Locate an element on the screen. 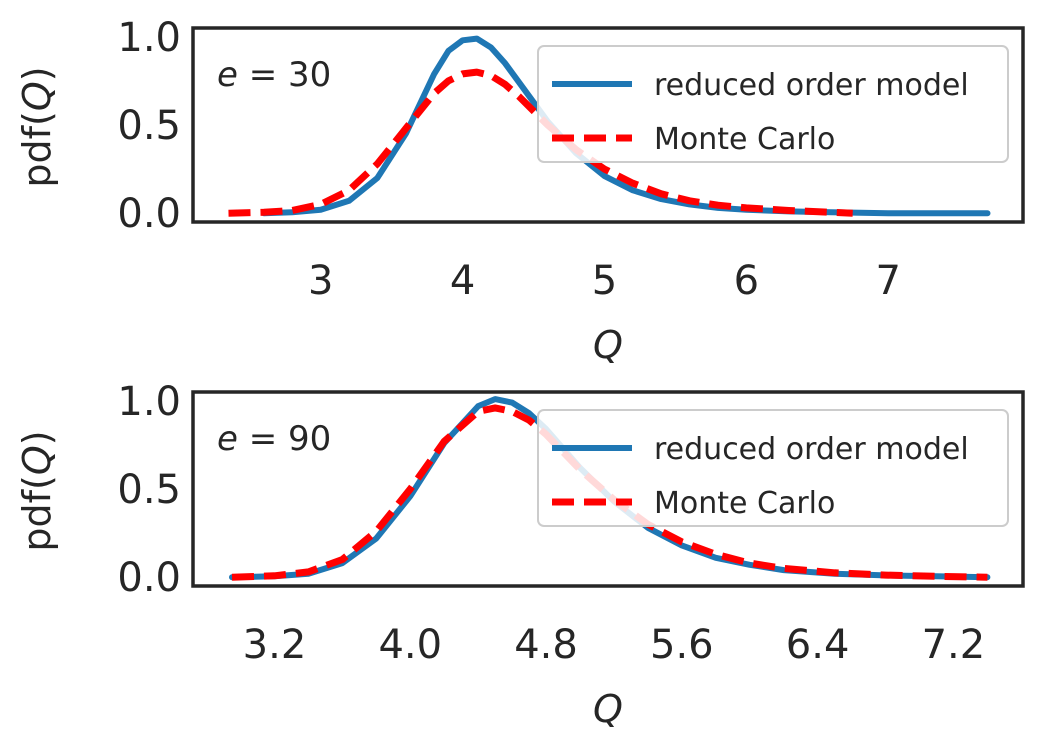  x-tick-label: 3 is located at coordinates (320, 281).